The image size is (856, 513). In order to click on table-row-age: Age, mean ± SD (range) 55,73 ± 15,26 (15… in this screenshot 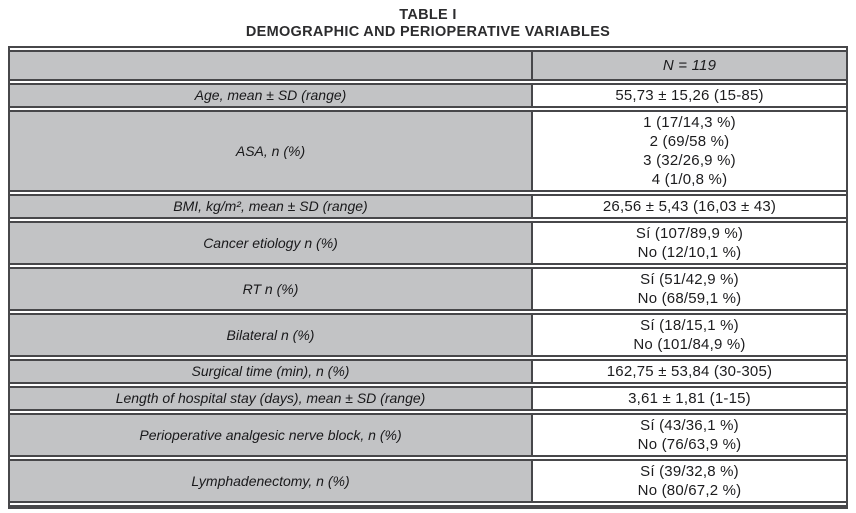, I will do `click(428, 95)`.